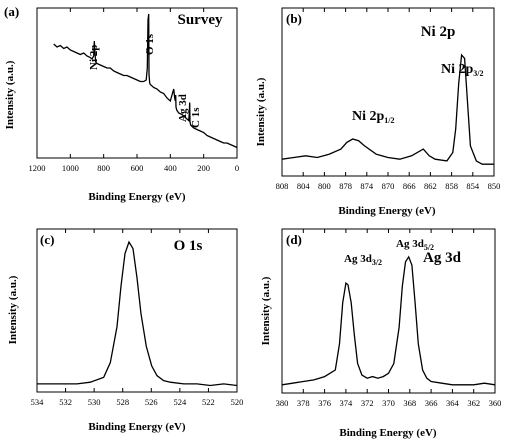  What do you see at coordinates (282, 403) in the screenshot?
I see `x-tick-label-d: 380` at bounding box center [282, 403].